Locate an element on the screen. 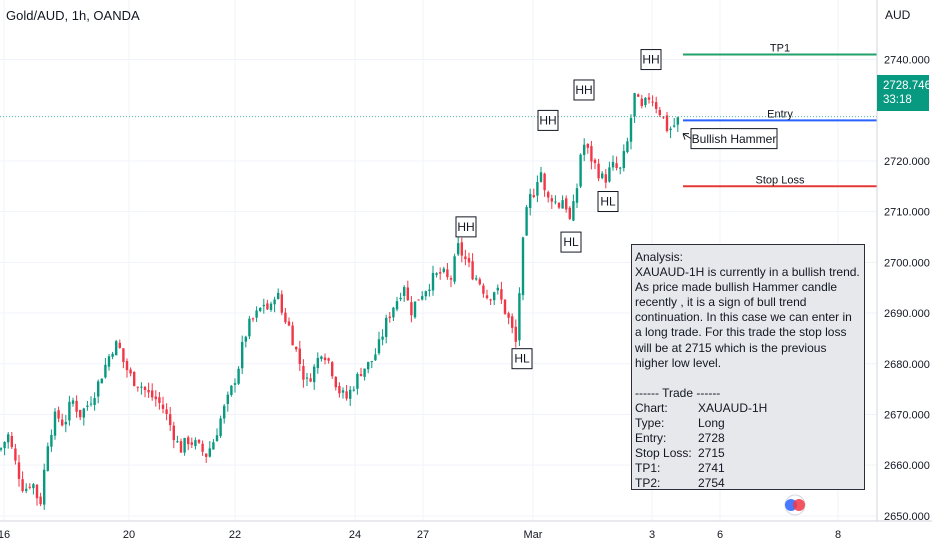  analysis-spacer is located at coordinates (748, 378).